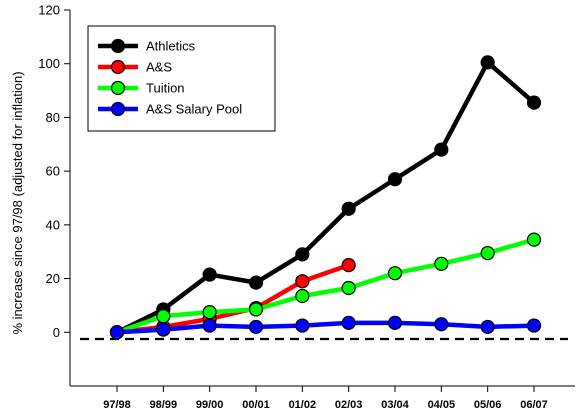 The height and width of the screenshot is (414, 584). Describe the element at coordinates (210, 405) in the screenshot. I see `x-tick-label: 99/00` at that location.